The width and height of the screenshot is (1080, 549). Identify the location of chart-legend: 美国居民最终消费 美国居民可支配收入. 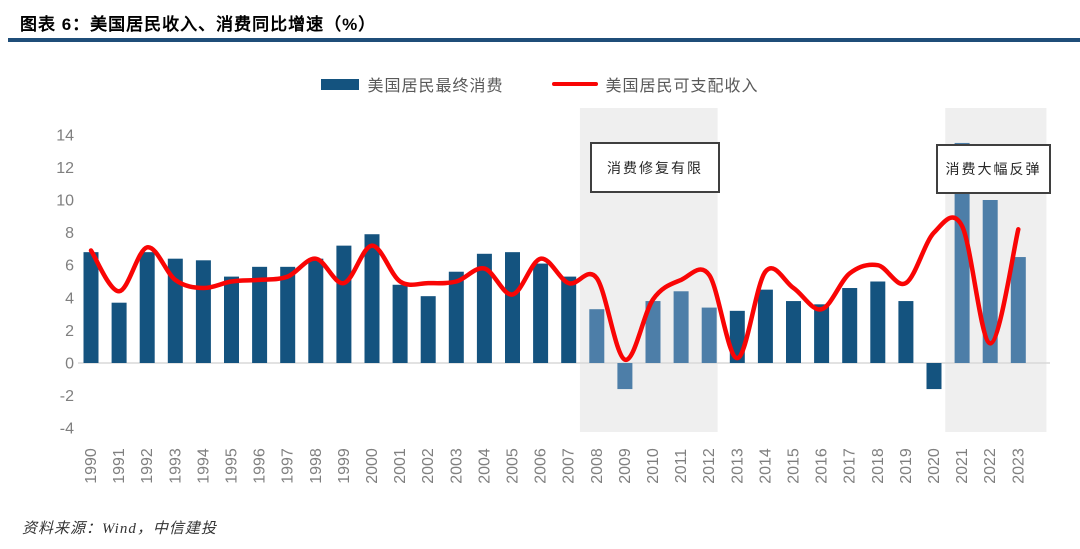
(540, 84).